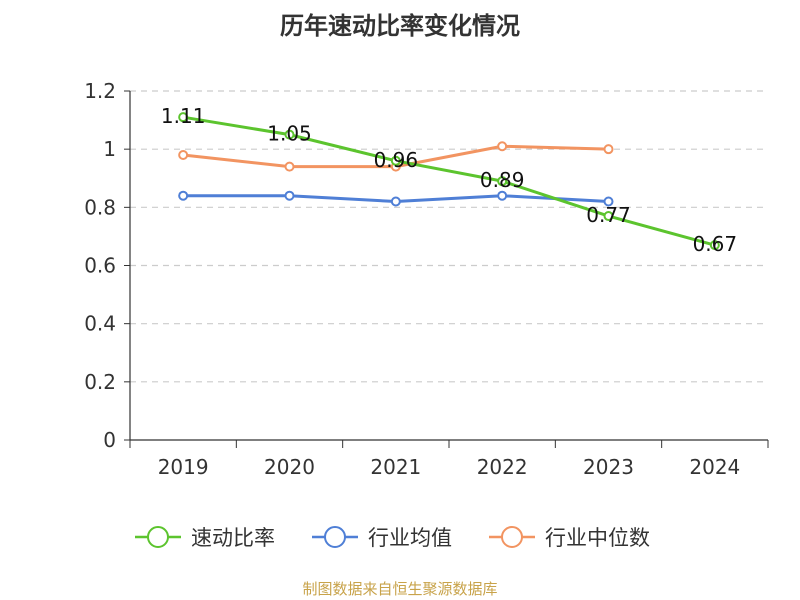 This screenshot has height=600, width=800. I want to click on series-line, so click(449, 181).